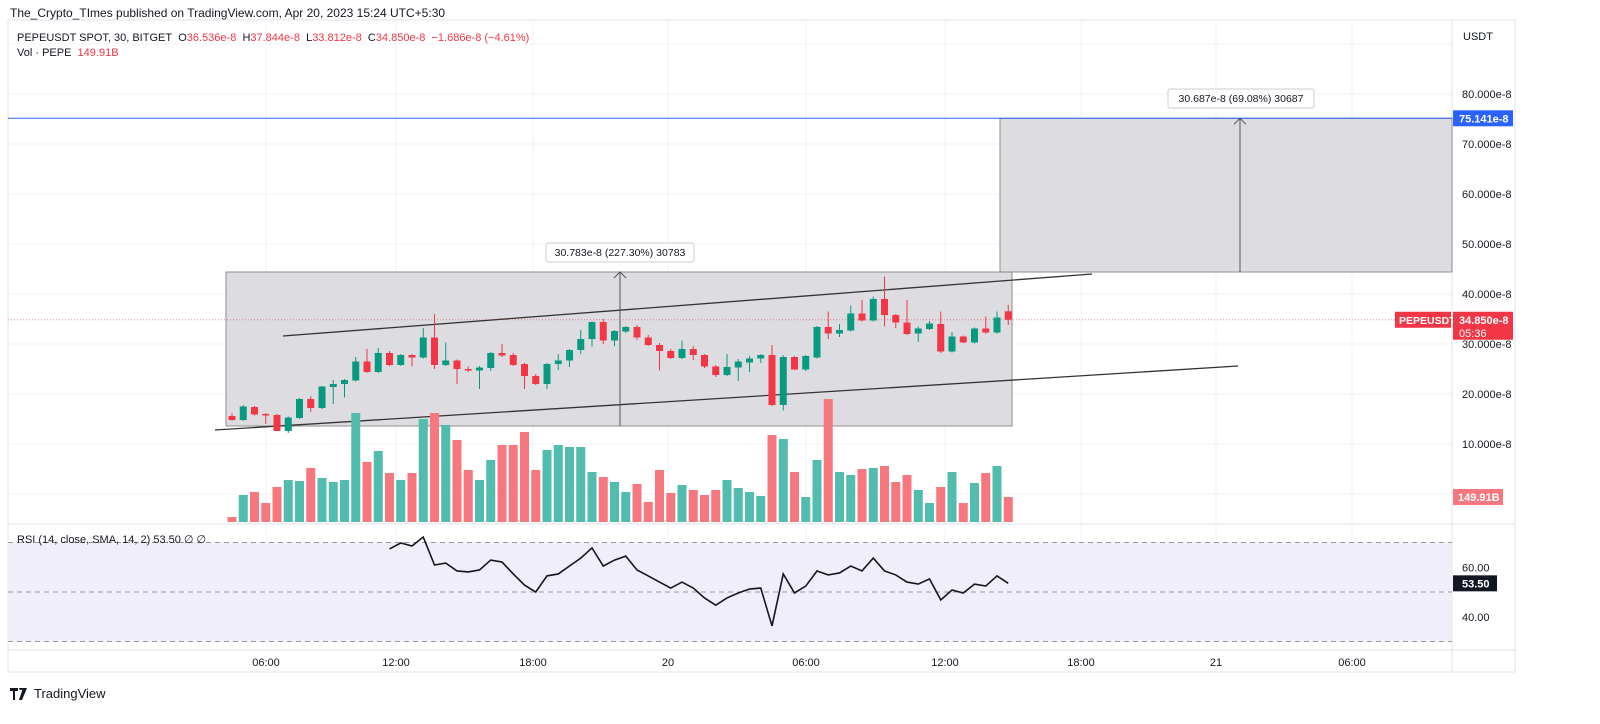  Describe the element at coordinates (44, 53) in the screenshot. I see `volume-label: Vol · PEPE` at that location.